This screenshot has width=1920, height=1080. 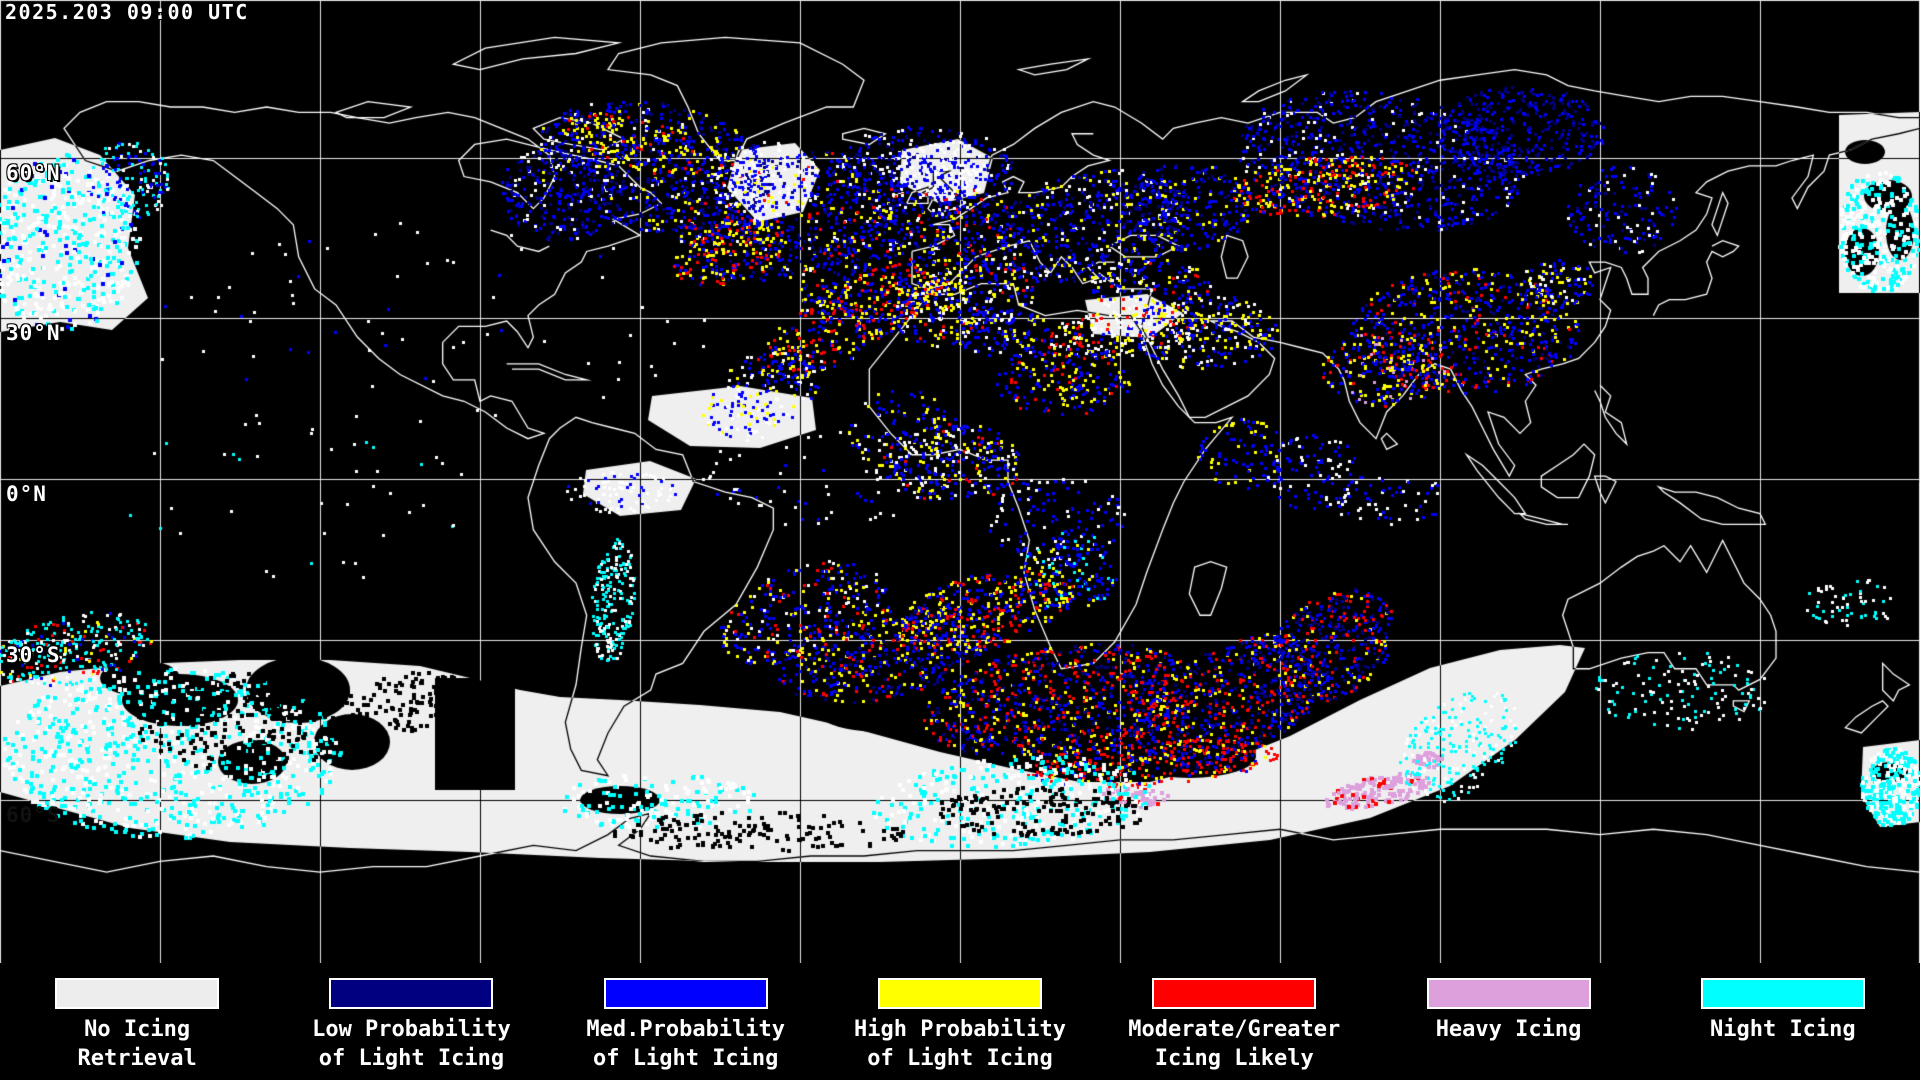 I want to click on legend-swatch-med-prob-light-icing, so click(x=685, y=993).